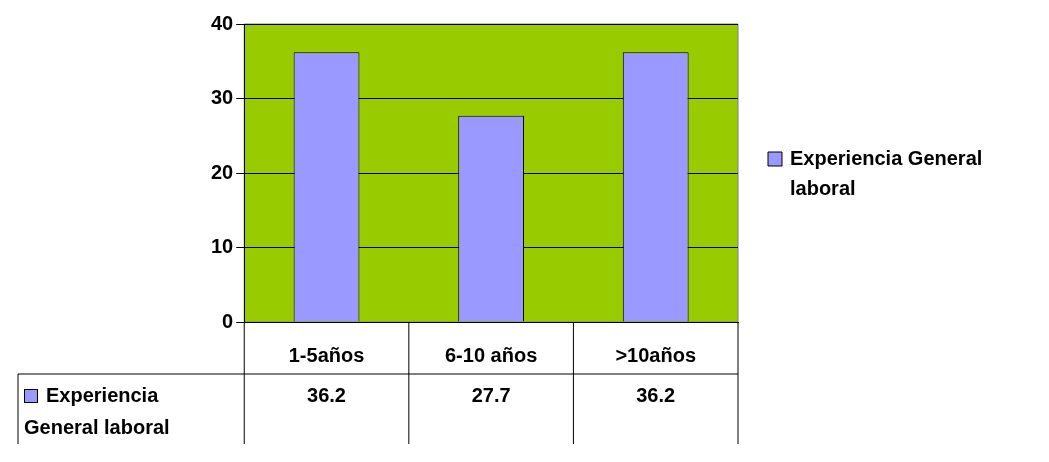  I want to click on x-tick-label: >10años, so click(656, 354).